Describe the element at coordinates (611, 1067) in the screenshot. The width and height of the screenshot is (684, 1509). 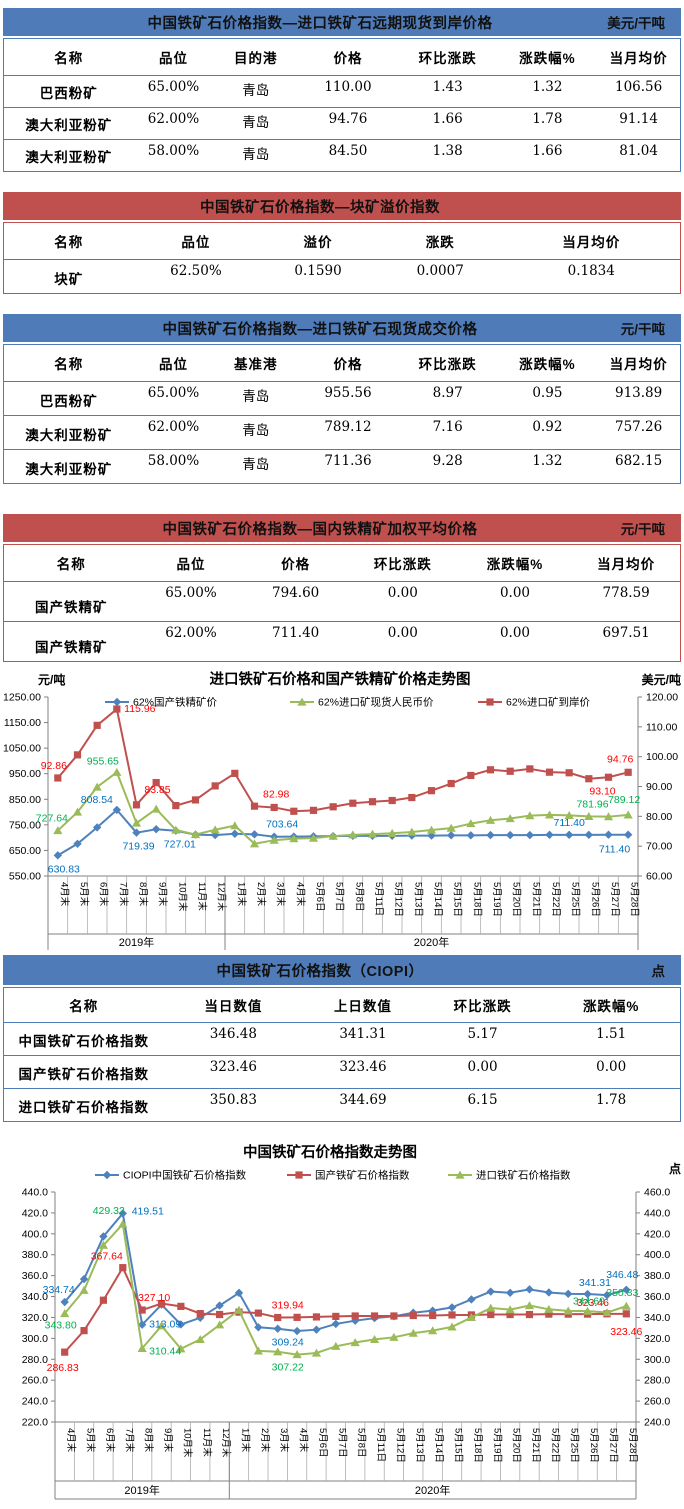
I see `value-cell: 0.00` at that location.